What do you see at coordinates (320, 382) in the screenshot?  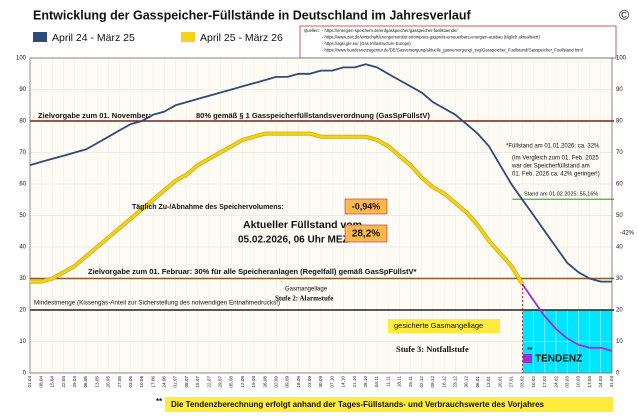 I see `x-tick-label: 30.09` at bounding box center [320, 382].